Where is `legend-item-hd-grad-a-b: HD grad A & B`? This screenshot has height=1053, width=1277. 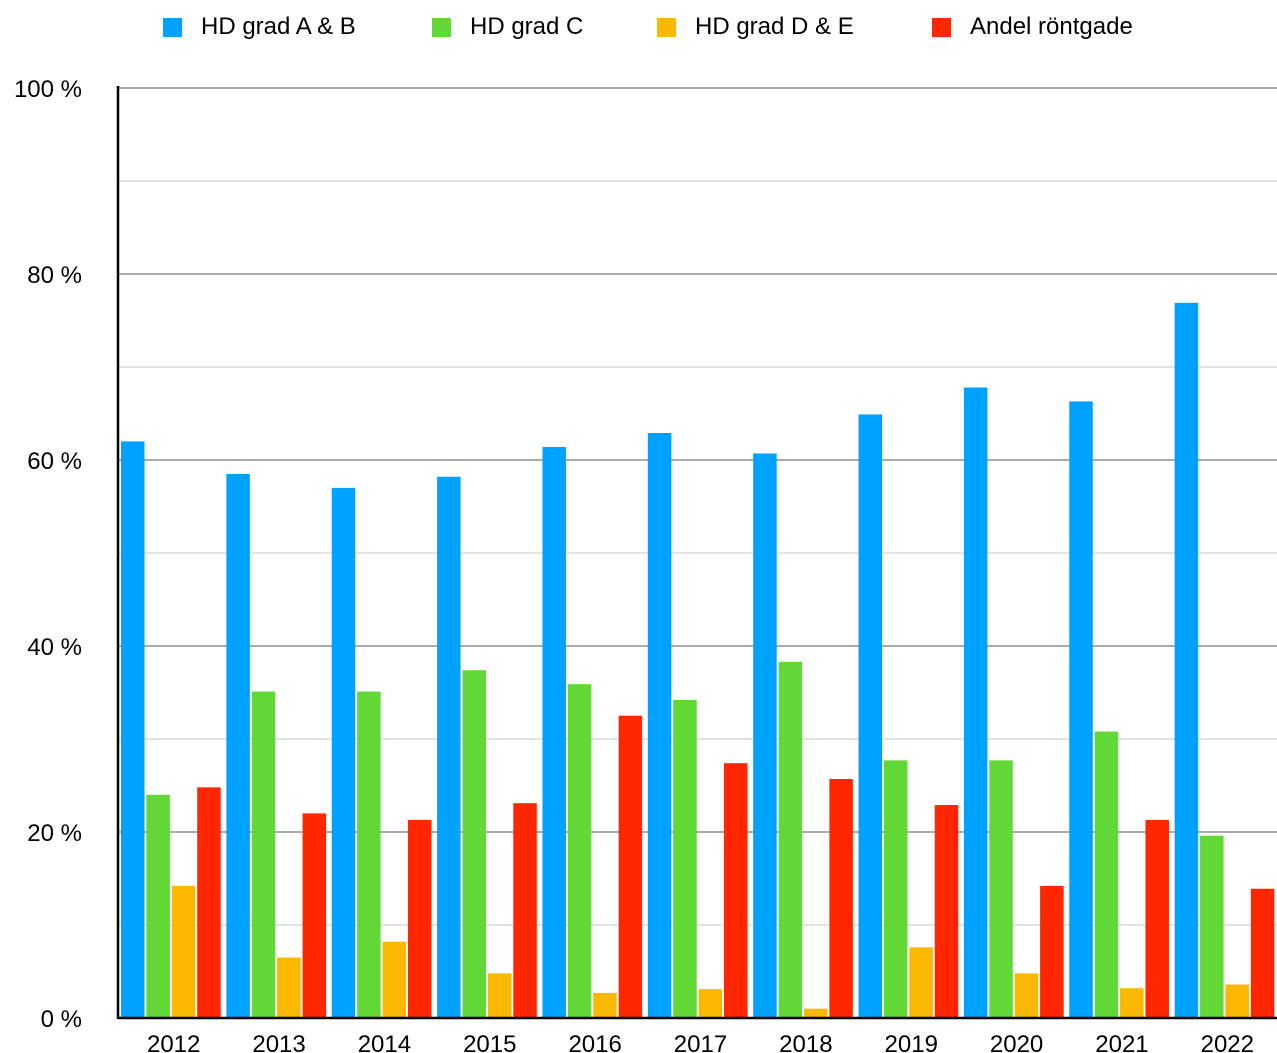
legend-item-hd-grad-a-b: HD grad A & B is located at coordinates (259, 27).